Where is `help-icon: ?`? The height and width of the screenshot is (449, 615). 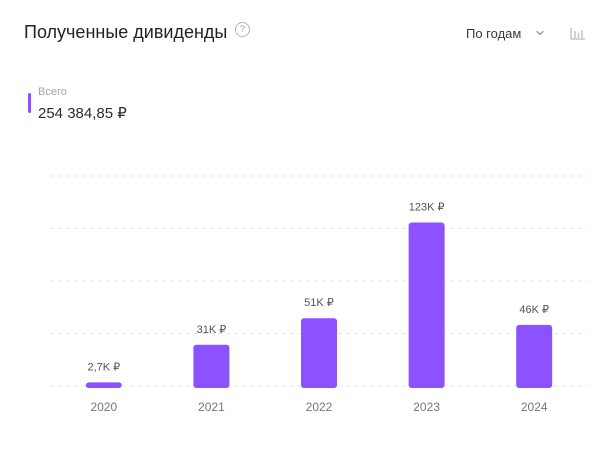 help-icon: ? is located at coordinates (242, 29).